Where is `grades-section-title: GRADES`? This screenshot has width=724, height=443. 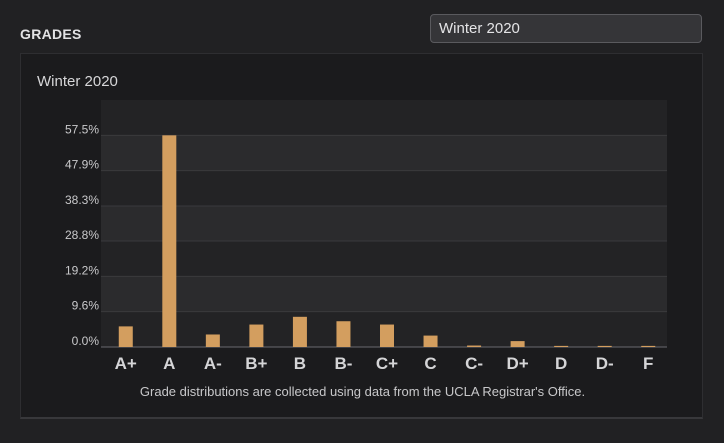
grades-section-title: GRADES is located at coordinates (51, 34).